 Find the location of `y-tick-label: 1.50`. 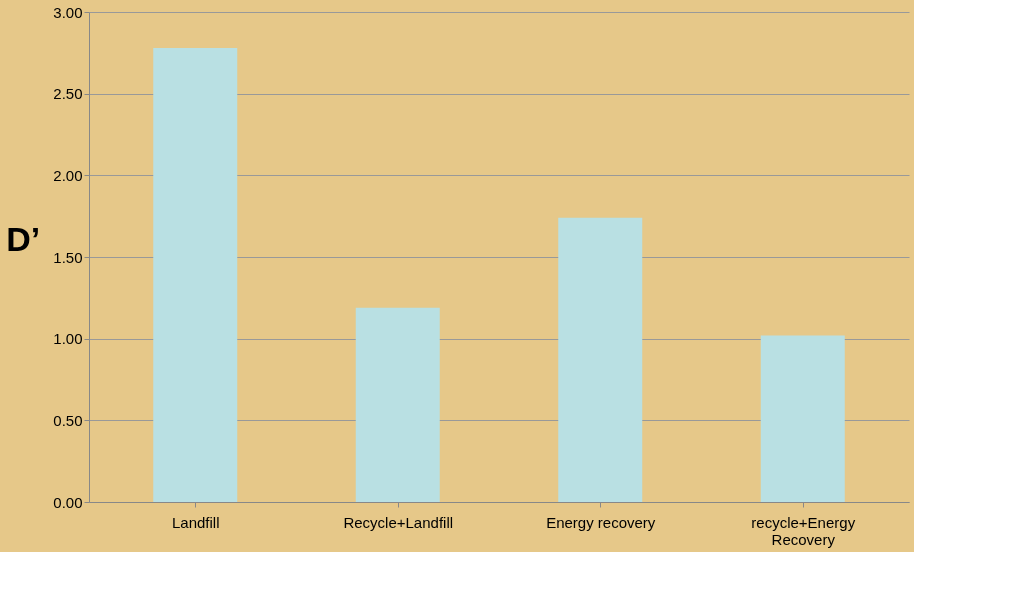

y-tick-label: 1.50 is located at coordinates (68, 257).